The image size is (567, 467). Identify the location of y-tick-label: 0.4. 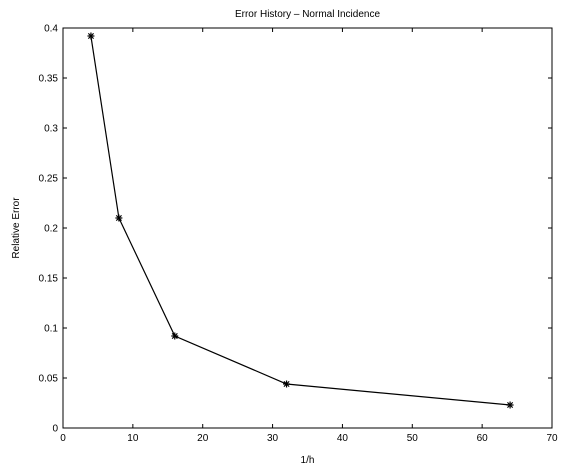
(51, 29).